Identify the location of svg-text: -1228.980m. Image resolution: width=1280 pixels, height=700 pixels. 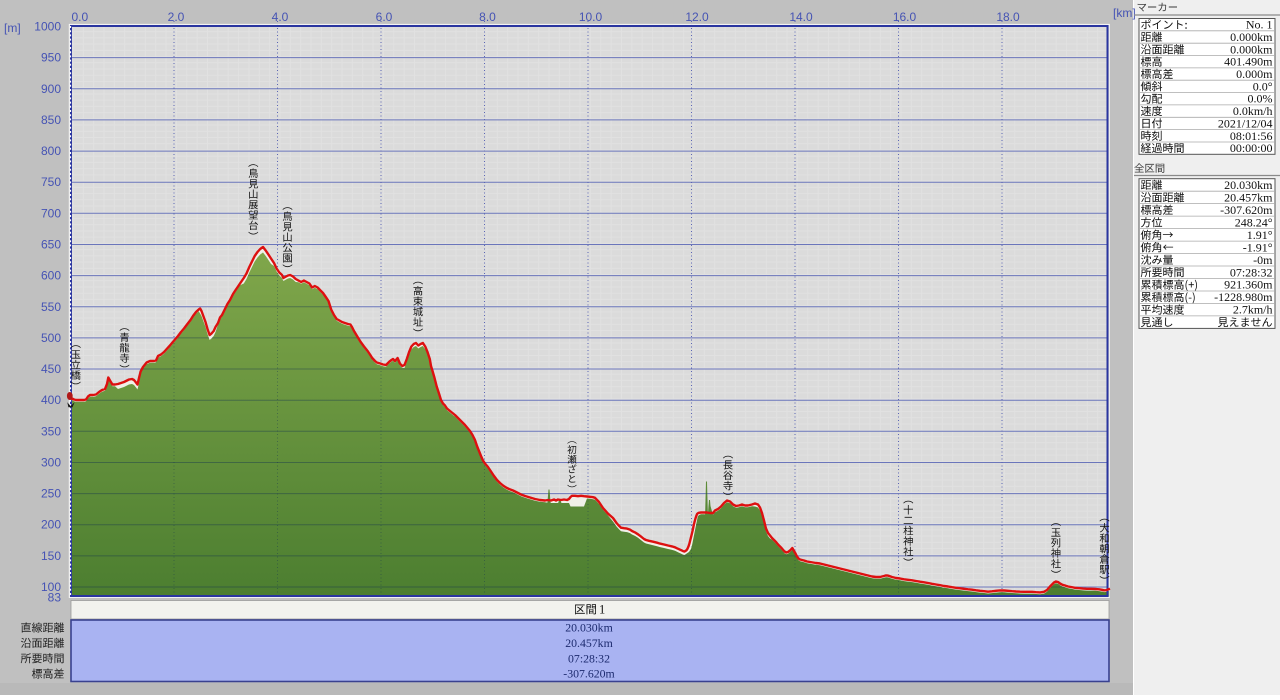
(1243, 297).